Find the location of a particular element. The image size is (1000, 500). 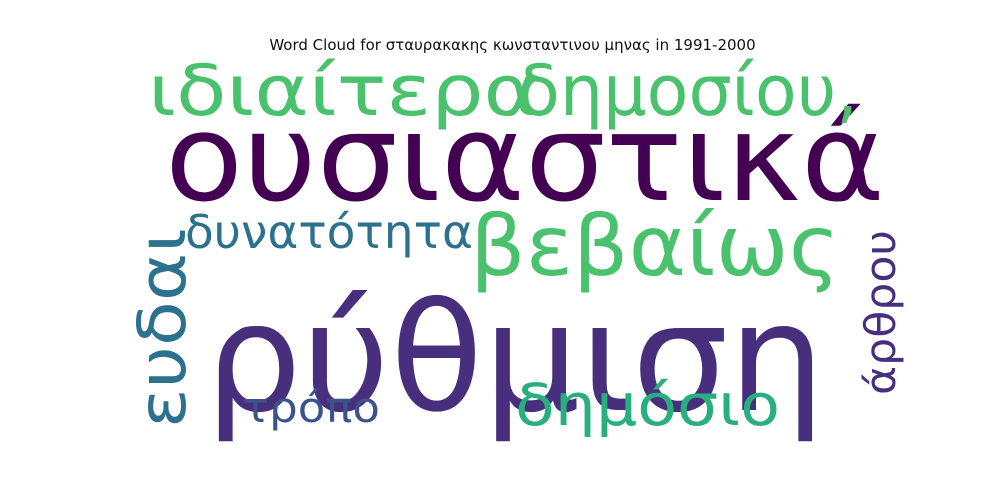

word-5: δυνατότητα is located at coordinates (329, 232).